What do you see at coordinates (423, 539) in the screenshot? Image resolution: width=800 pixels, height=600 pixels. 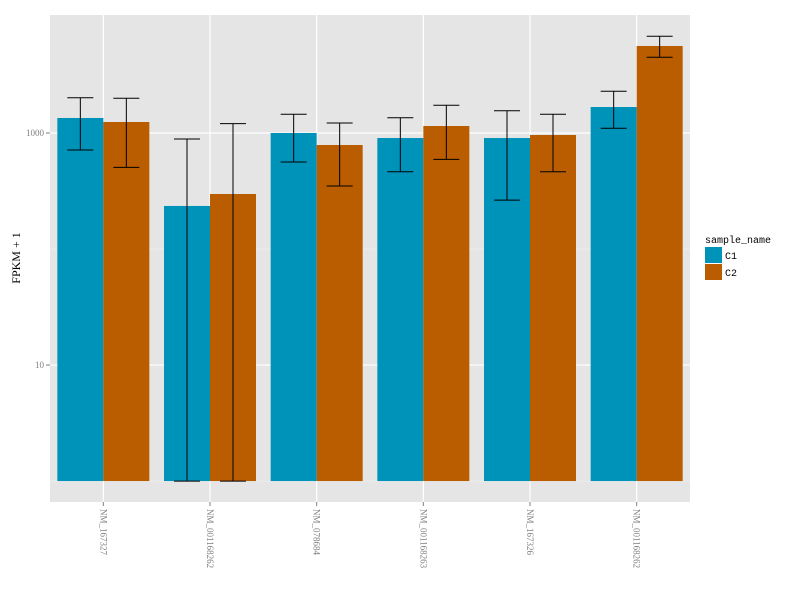 I see `x-tick-label: NM_001168263` at bounding box center [423, 539].